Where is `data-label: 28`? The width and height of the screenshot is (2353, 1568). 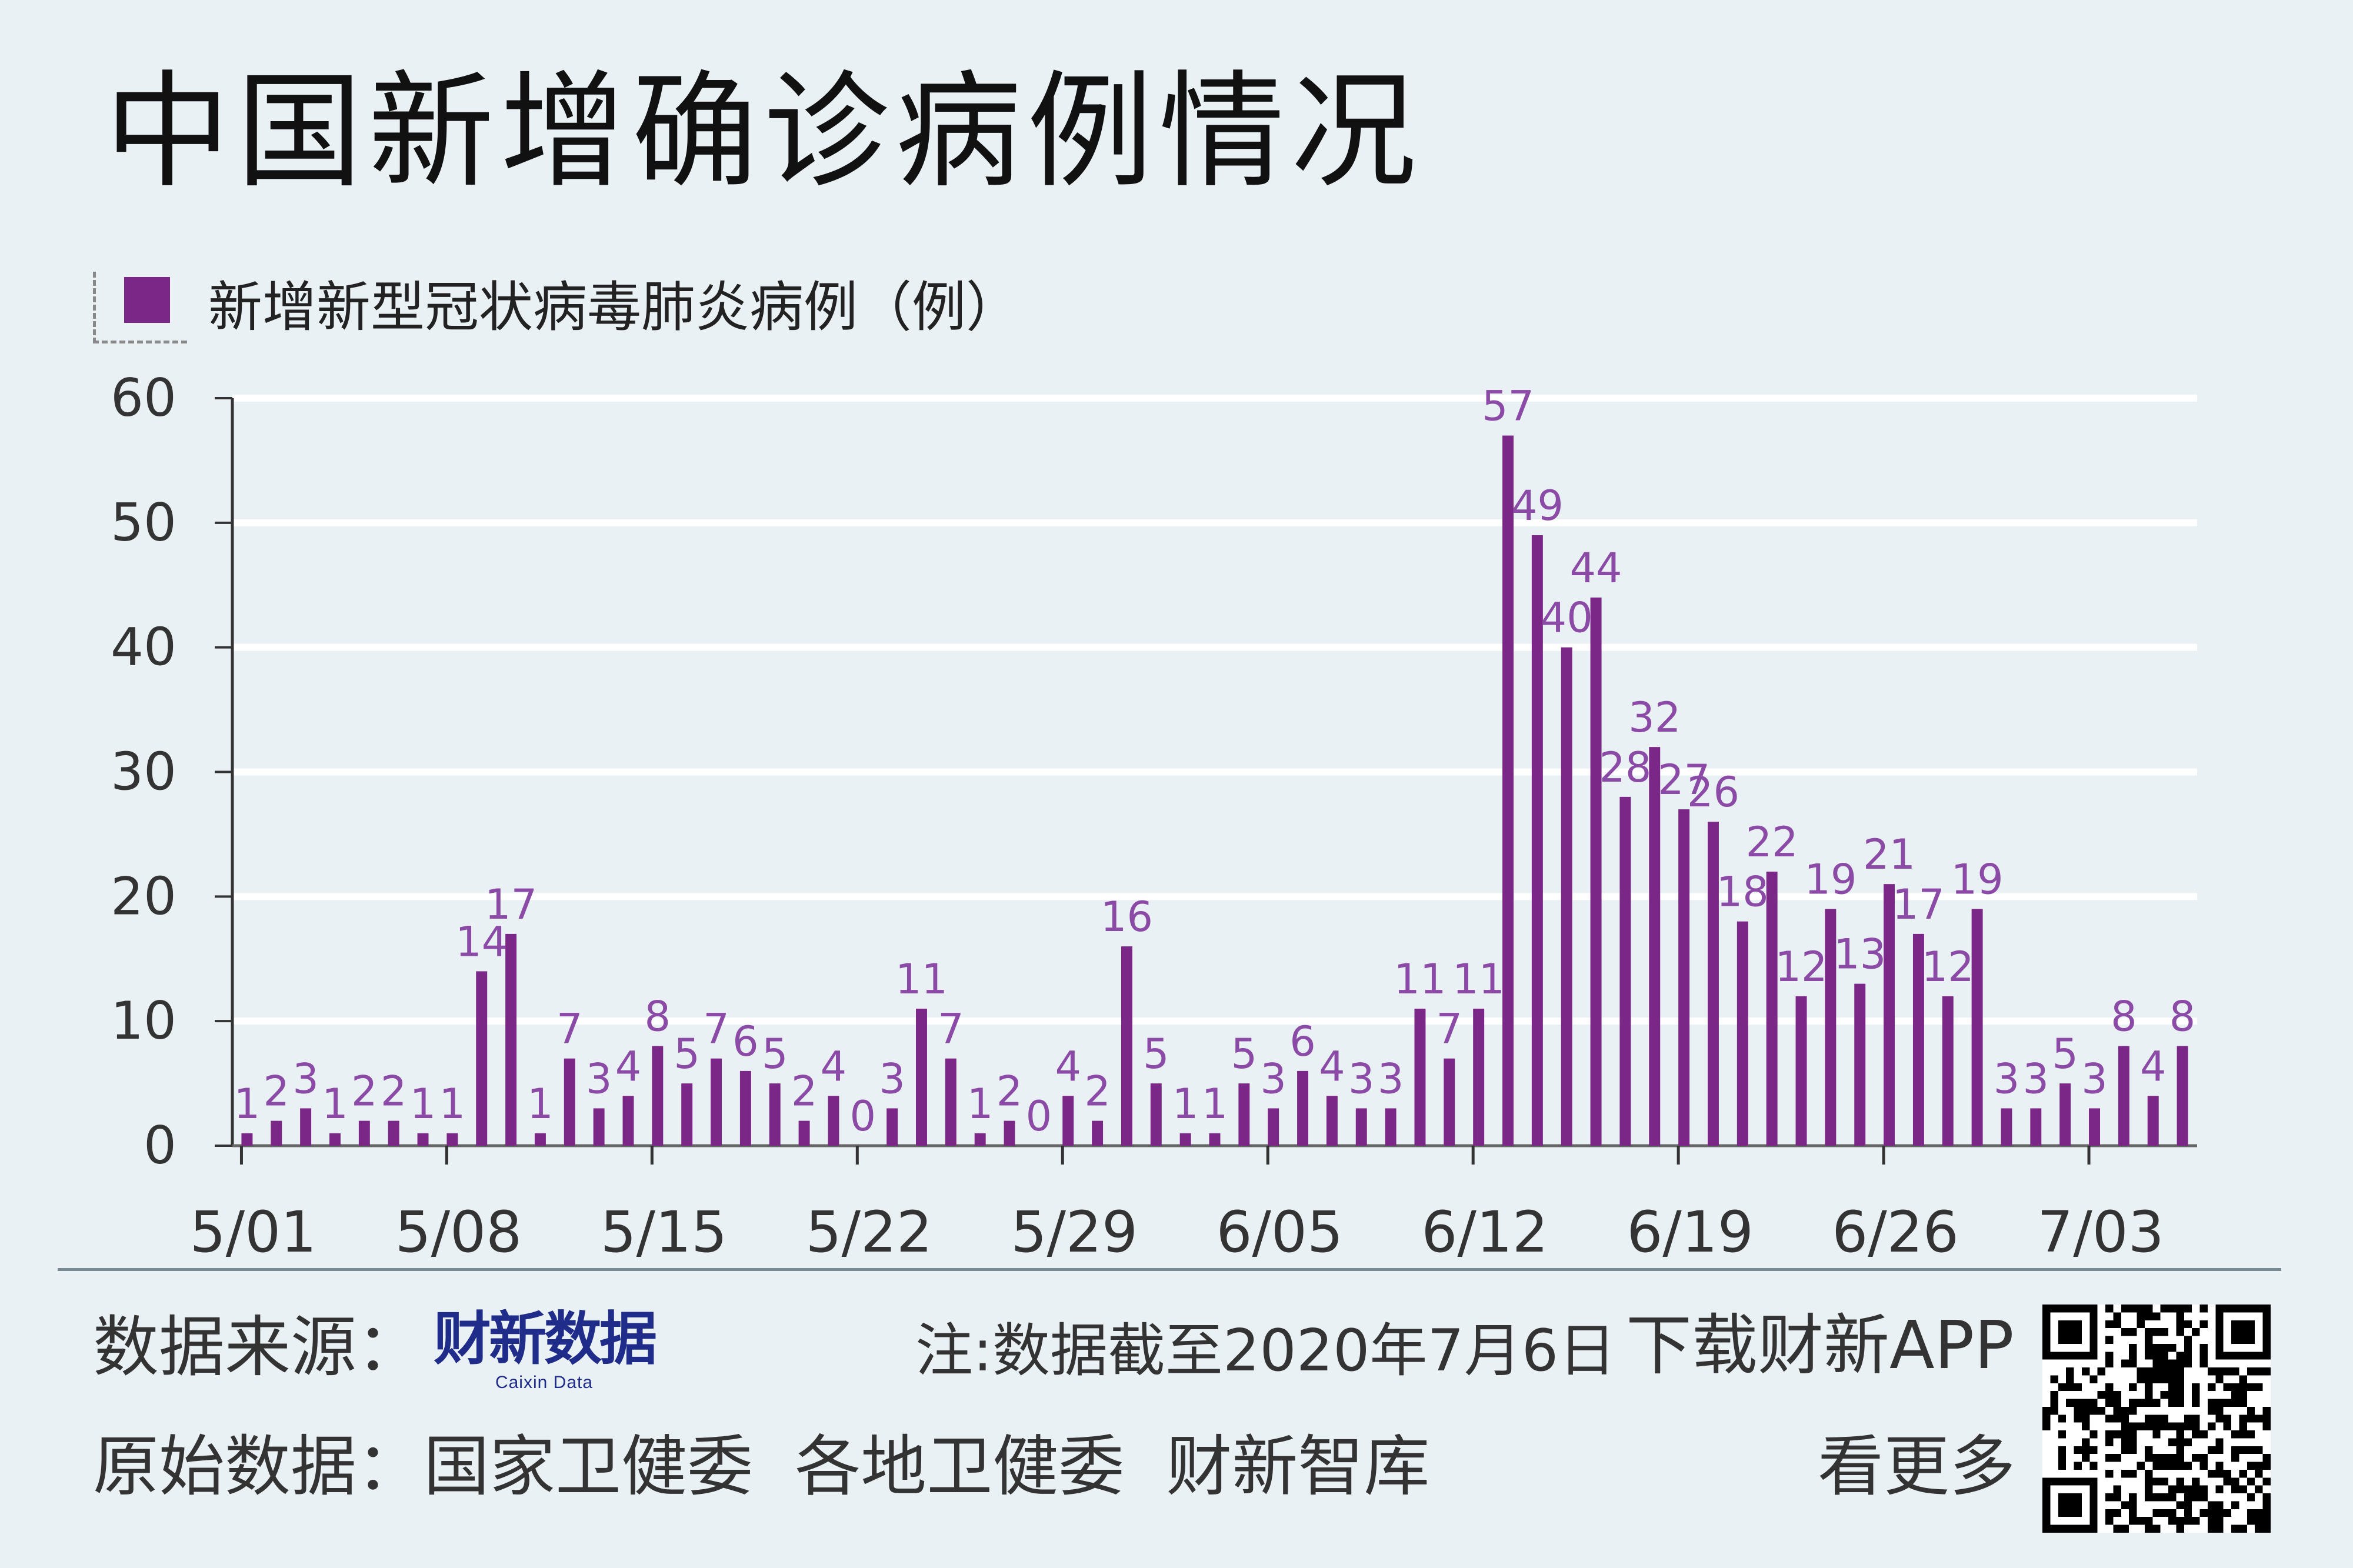 data-label: 28 is located at coordinates (1625, 767).